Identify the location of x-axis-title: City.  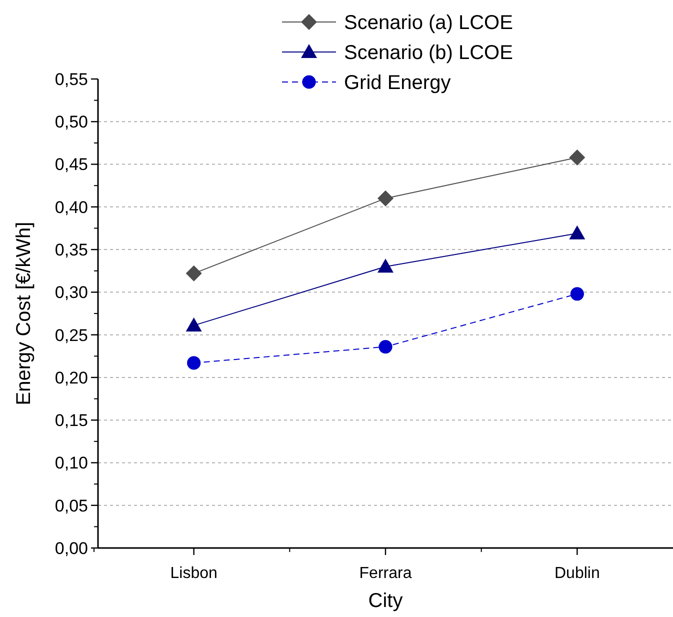
(385, 601).